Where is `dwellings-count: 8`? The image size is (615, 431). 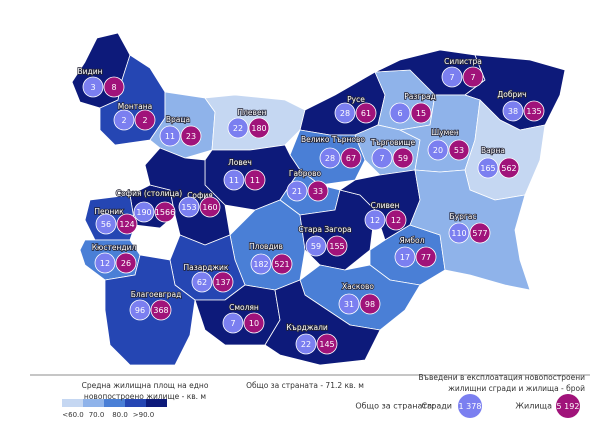
dwellings-count: 8 is located at coordinates (113, 87).